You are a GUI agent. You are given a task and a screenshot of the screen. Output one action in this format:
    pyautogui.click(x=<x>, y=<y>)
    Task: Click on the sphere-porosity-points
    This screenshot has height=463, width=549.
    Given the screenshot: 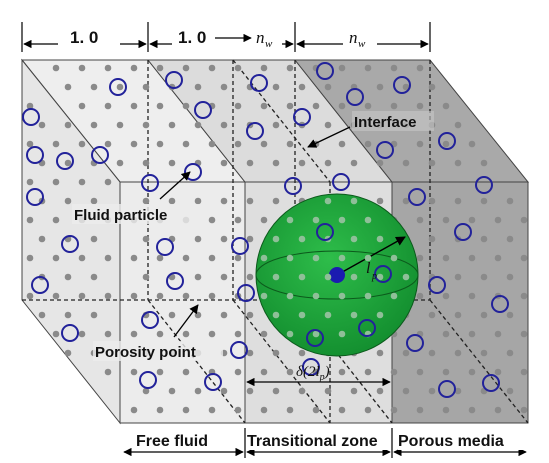 What is the action you would take?
    pyautogui.click(x=335, y=267)
    